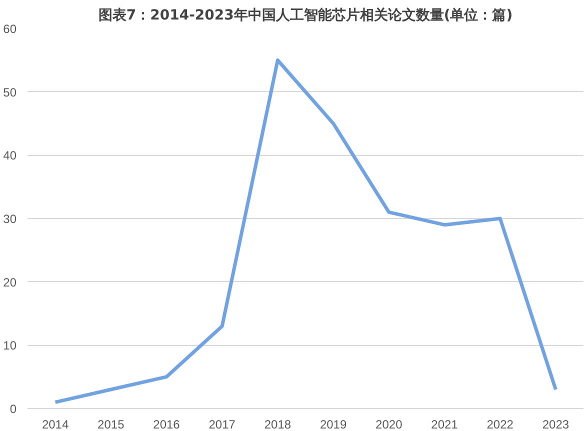 This screenshot has height=431, width=588. What do you see at coordinates (556, 424) in the screenshot?
I see `x-tick-label: 2023` at bounding box center [556, 424].